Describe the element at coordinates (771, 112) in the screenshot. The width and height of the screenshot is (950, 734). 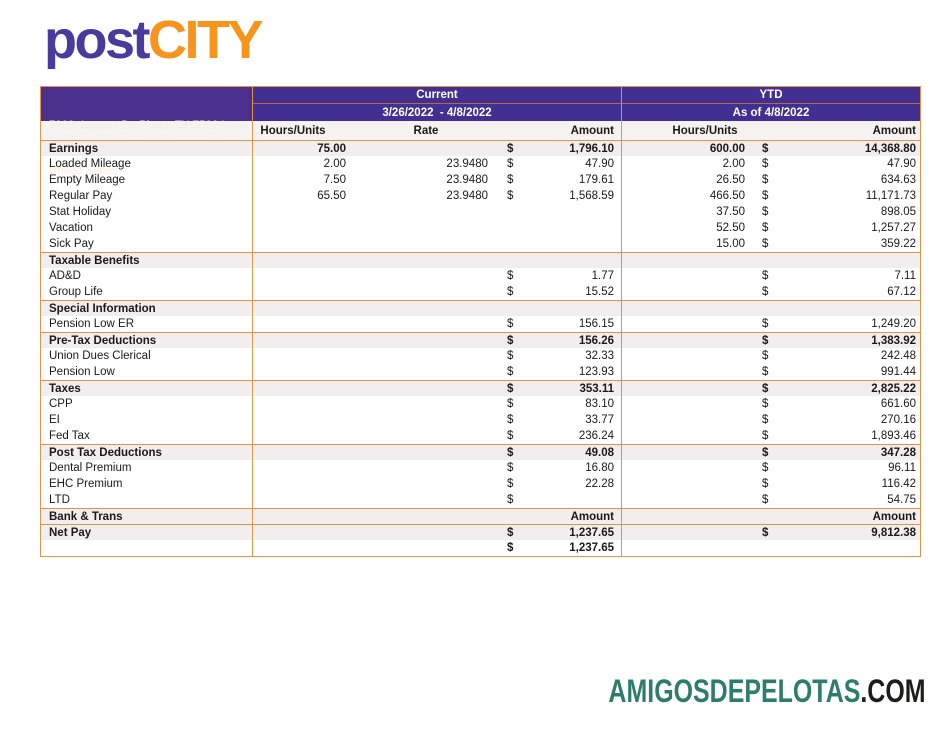
I see `ytd-period: As of 4/8/2022` at that location.